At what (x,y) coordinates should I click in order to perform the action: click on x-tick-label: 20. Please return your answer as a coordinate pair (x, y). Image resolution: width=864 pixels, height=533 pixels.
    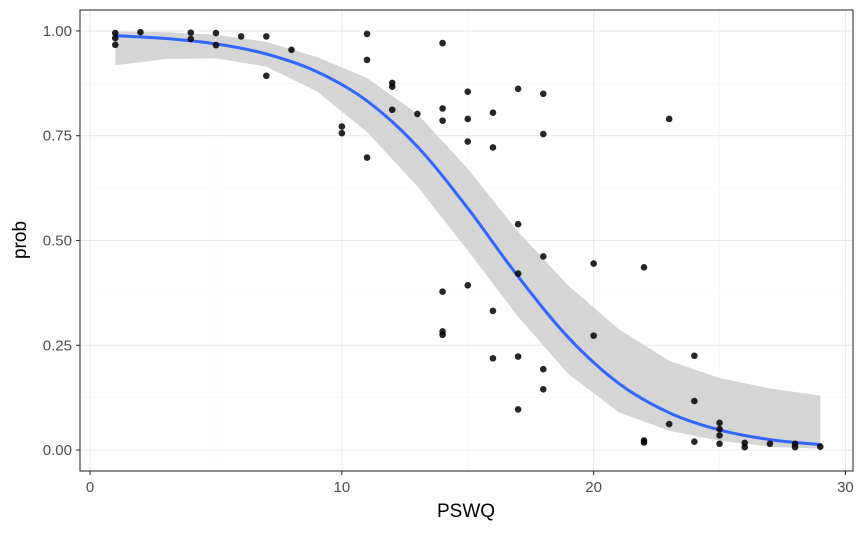
    Looking at the image, I should click on (593, 487).